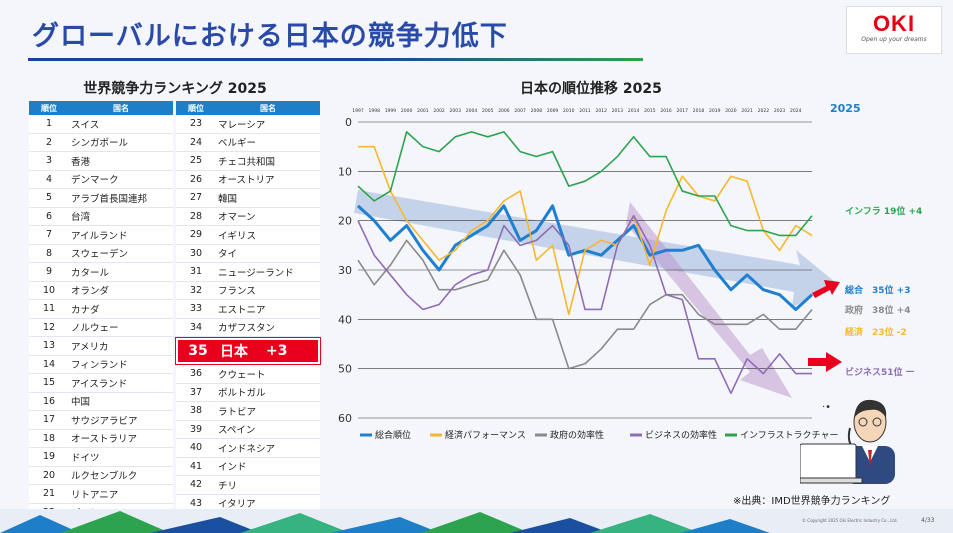  What do you see at coordinates (49, 383) in the screenshot?
I see `rank-number: 15` at bounding box center [49, 383].